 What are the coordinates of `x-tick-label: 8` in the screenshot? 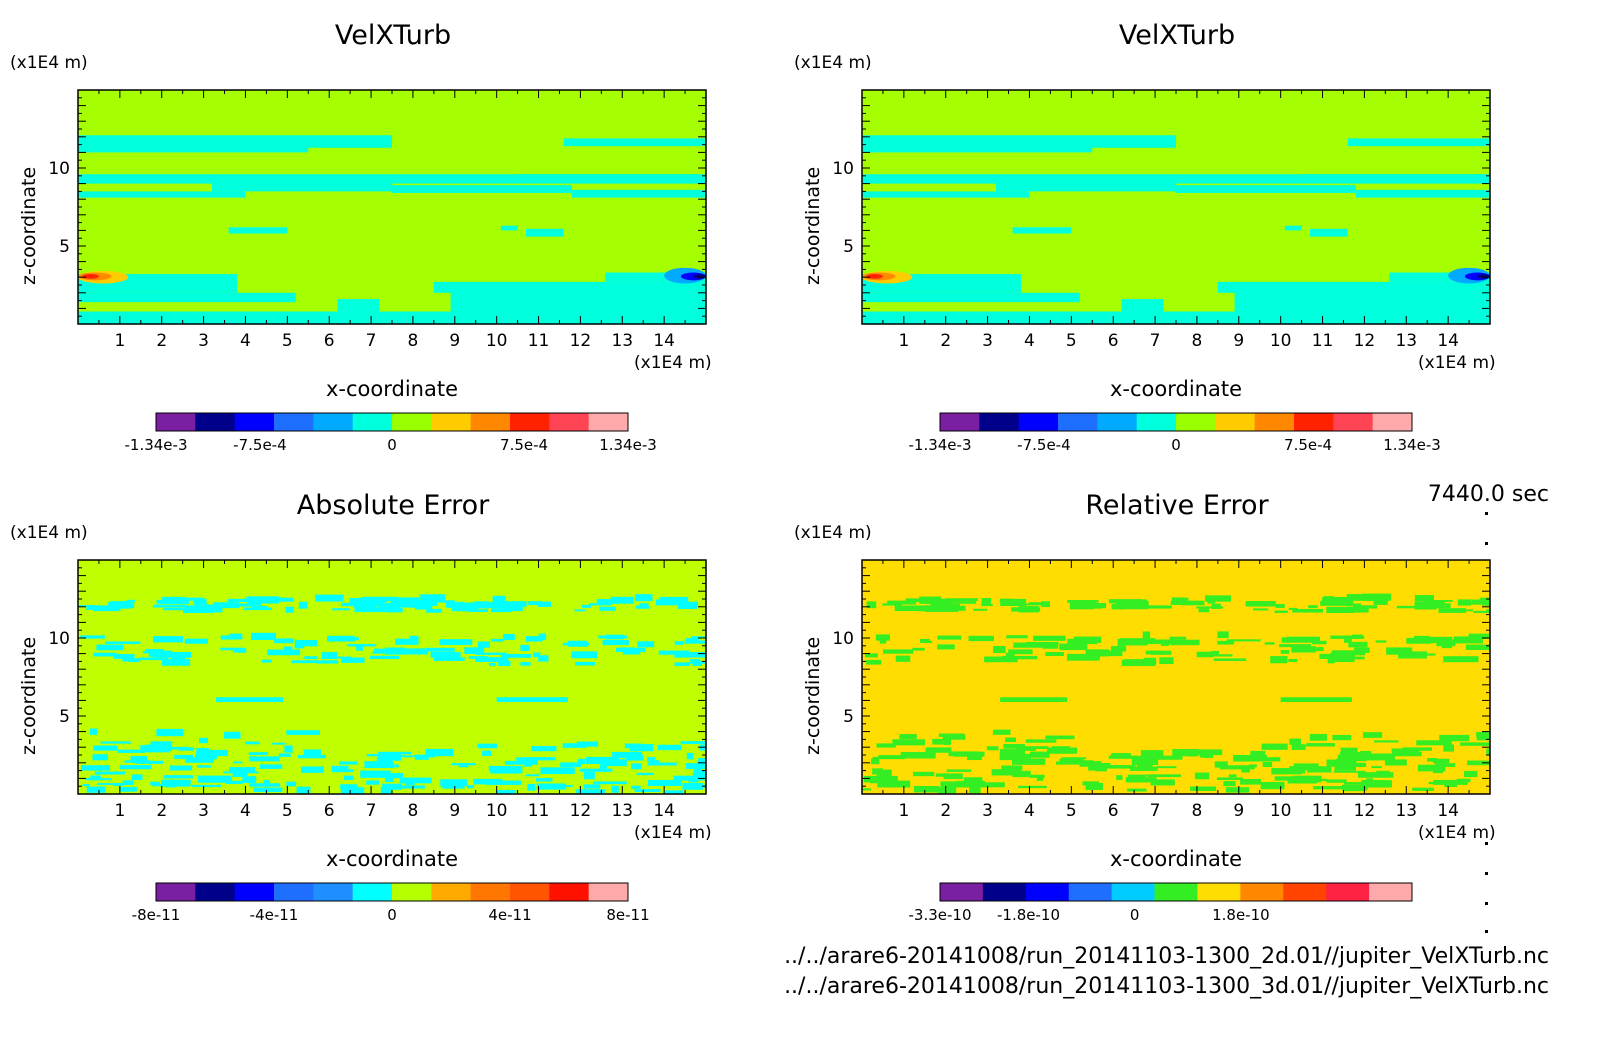 It's located at (413, 341).